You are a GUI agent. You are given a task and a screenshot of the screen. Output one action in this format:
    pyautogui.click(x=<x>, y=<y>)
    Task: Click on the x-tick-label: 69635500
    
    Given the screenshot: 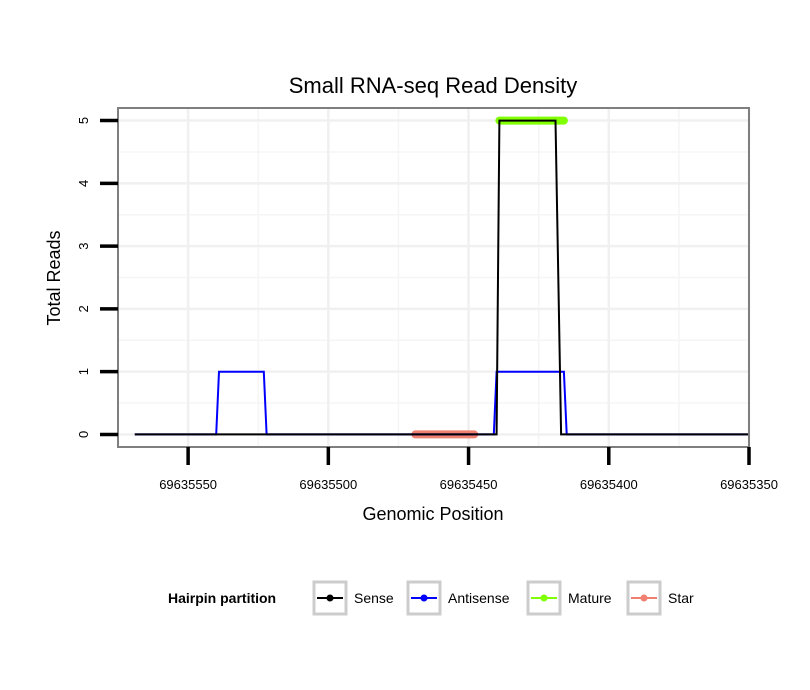 What is the action you would take?
    pyautogui.click(x=328, y=484)
    